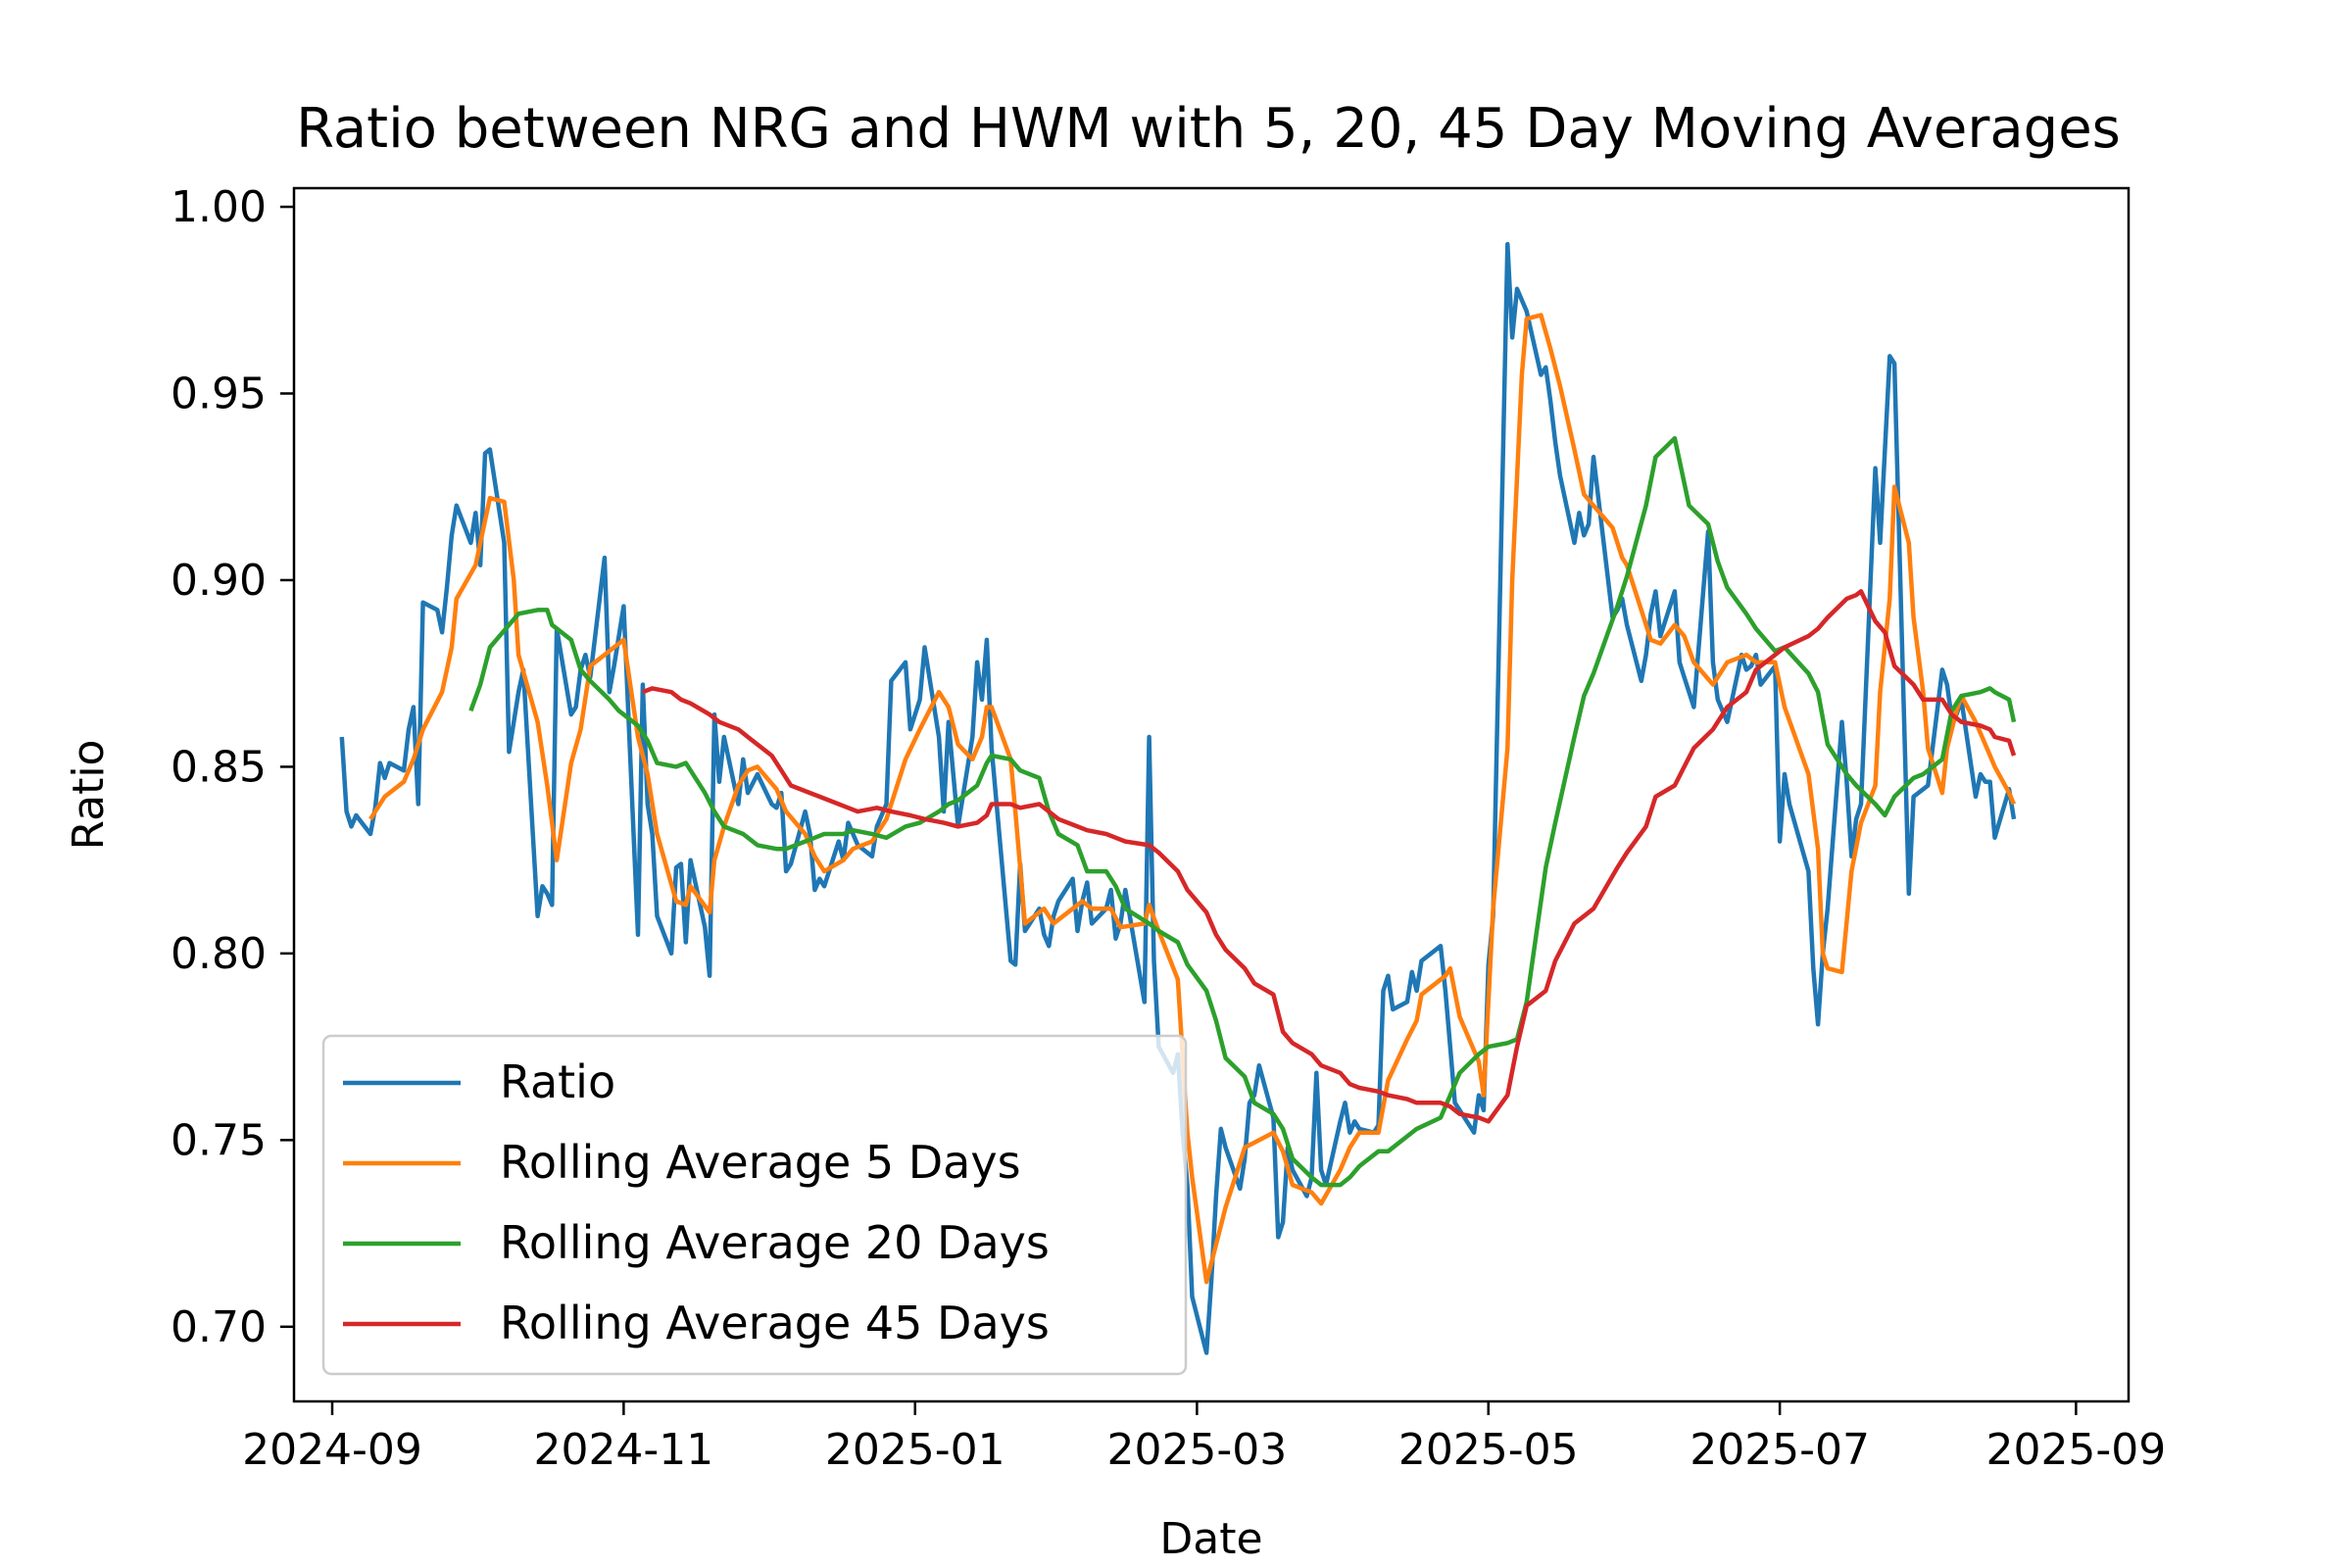  Describe the element at coordinates (219, 1140) in the screenshot. I see `y-tick-label: 0.75` at that location.